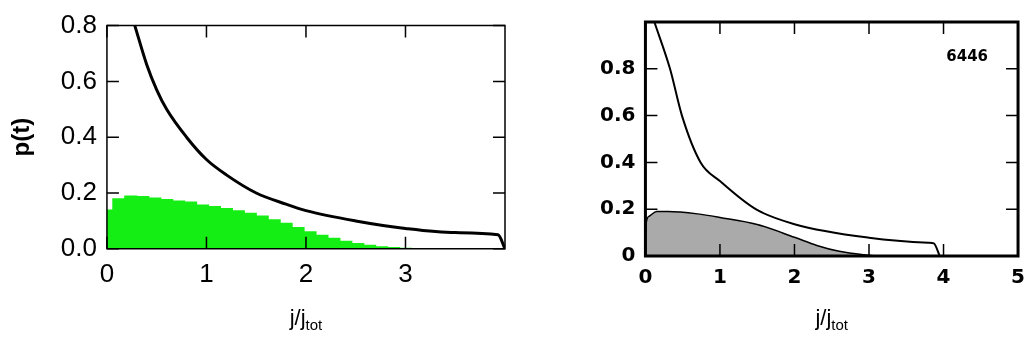 This screenshot has height=352, width=1035. What do you see at coordinates (967, 56) in the screenshot?
I see `annotation: 6446` at bounding box center [967, 56].